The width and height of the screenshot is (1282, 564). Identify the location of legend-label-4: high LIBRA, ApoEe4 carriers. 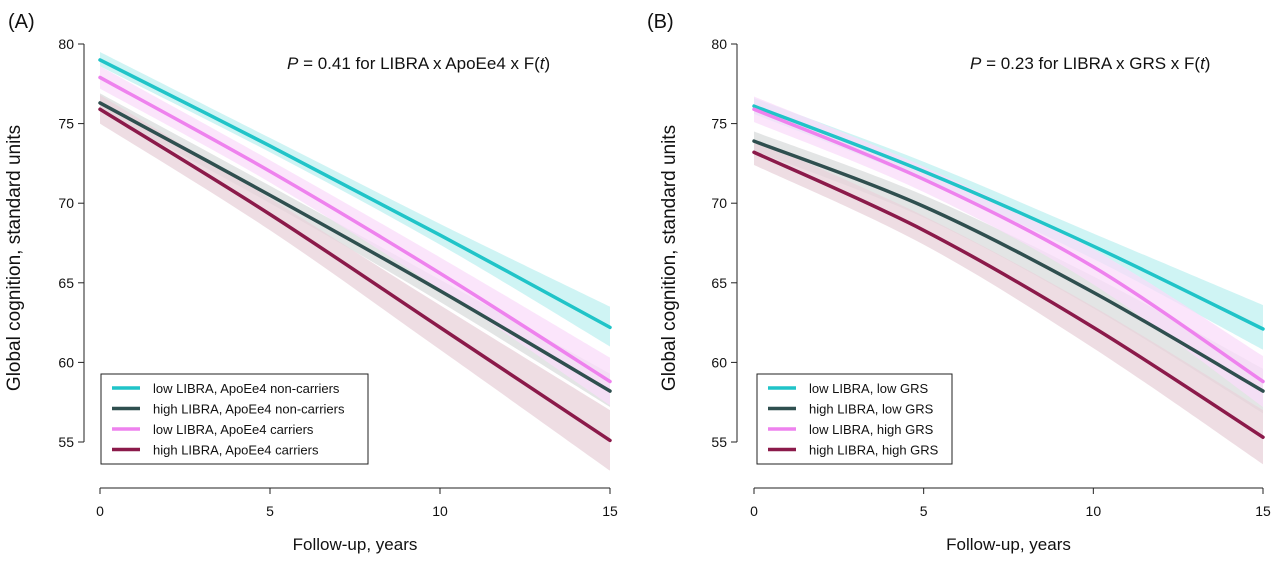
(236, 450).